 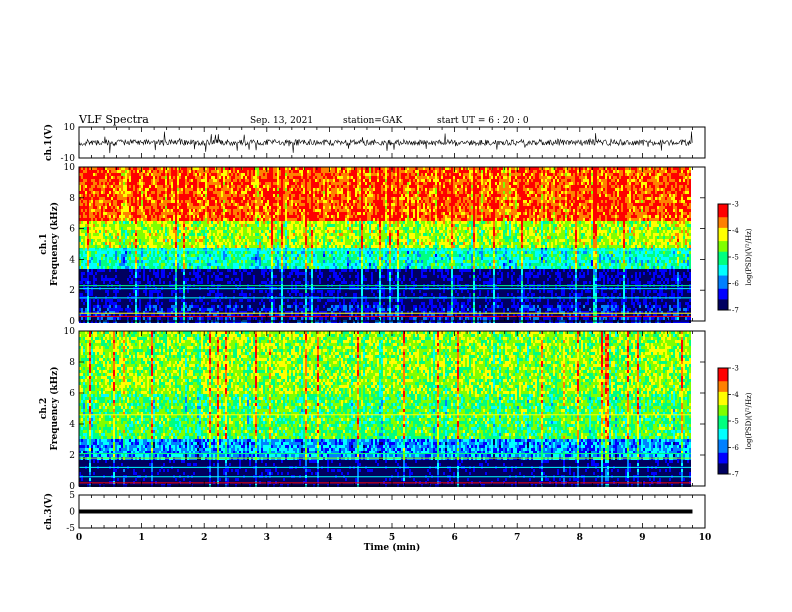 I want to click on time-tick-label: 8, so click(x=580, y=538).